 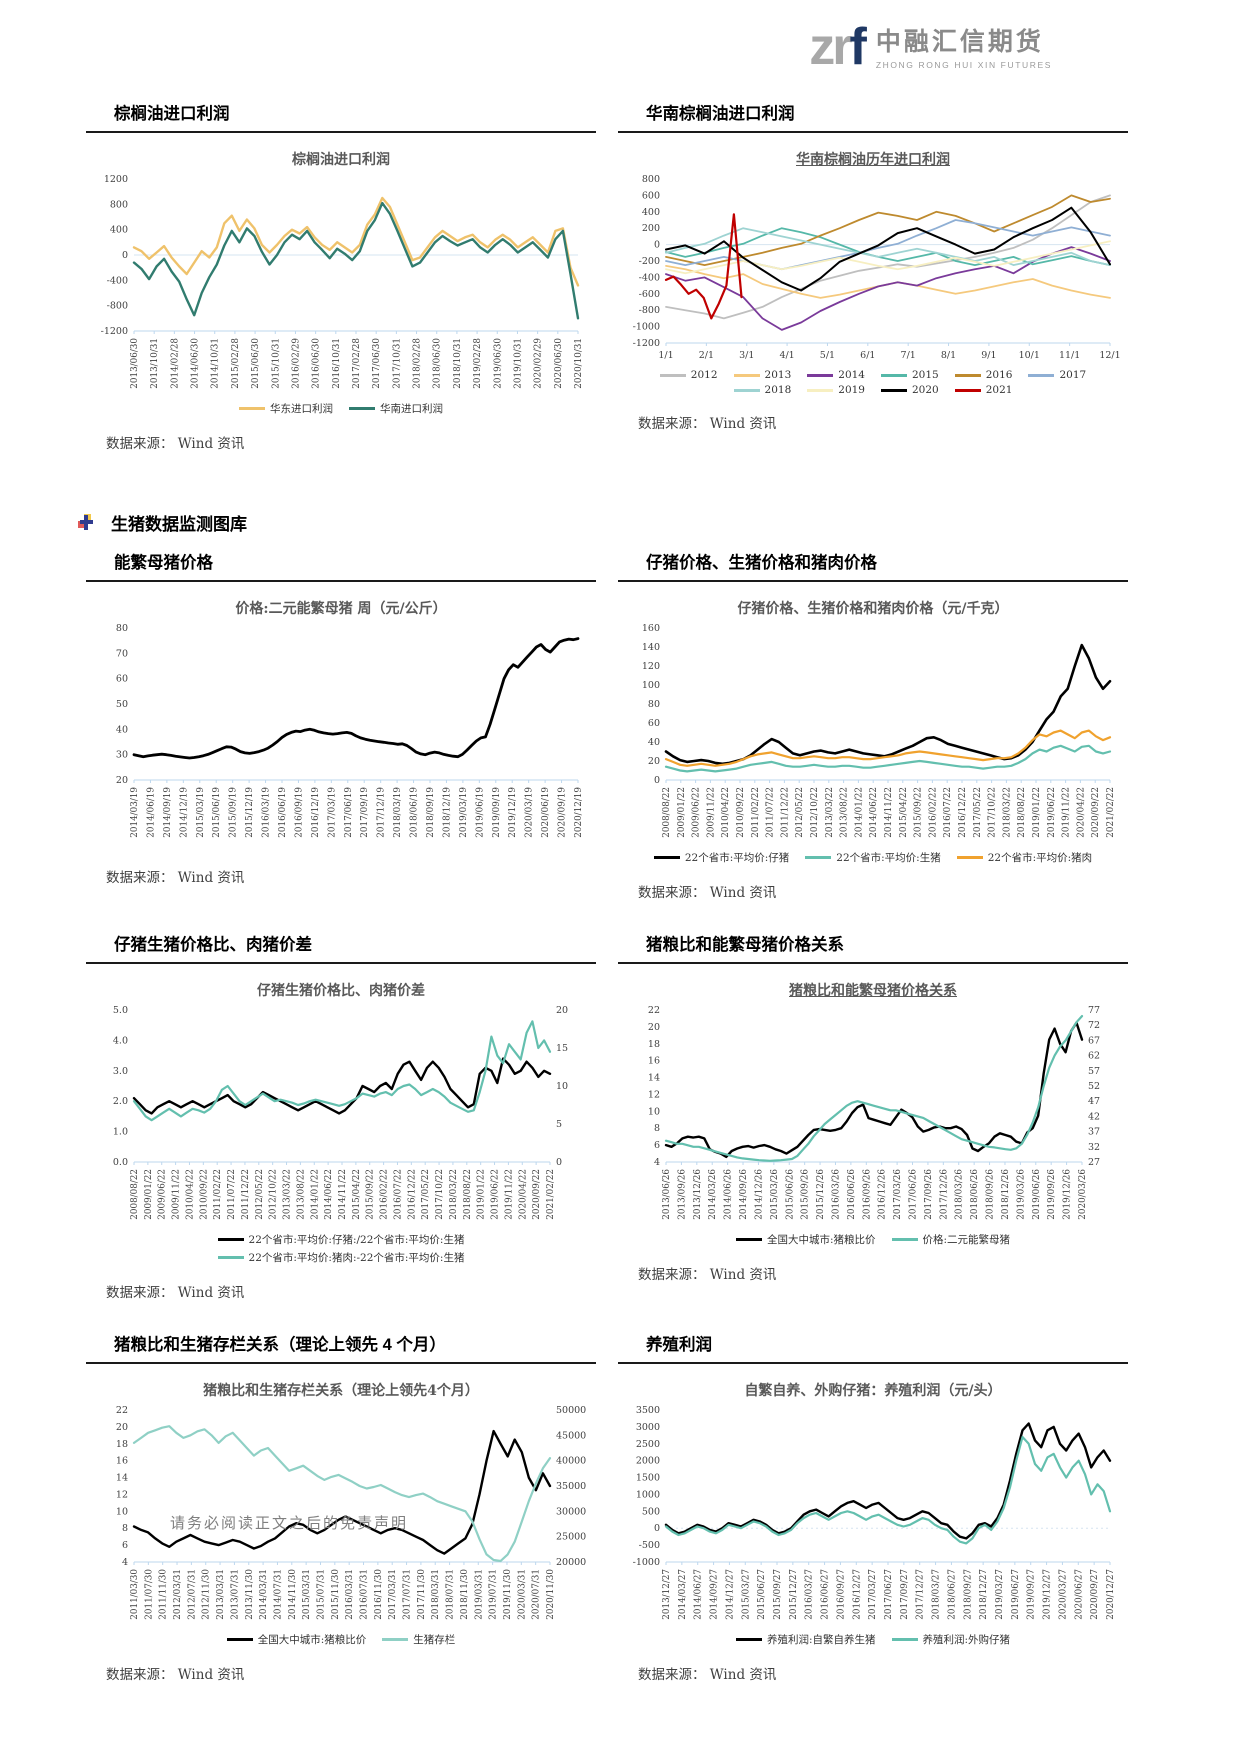 What do you see at coordinates (163, 1194) in the screenshot?
I see `svg-text: 2009/06/22` at bounding box center [163, 1194].